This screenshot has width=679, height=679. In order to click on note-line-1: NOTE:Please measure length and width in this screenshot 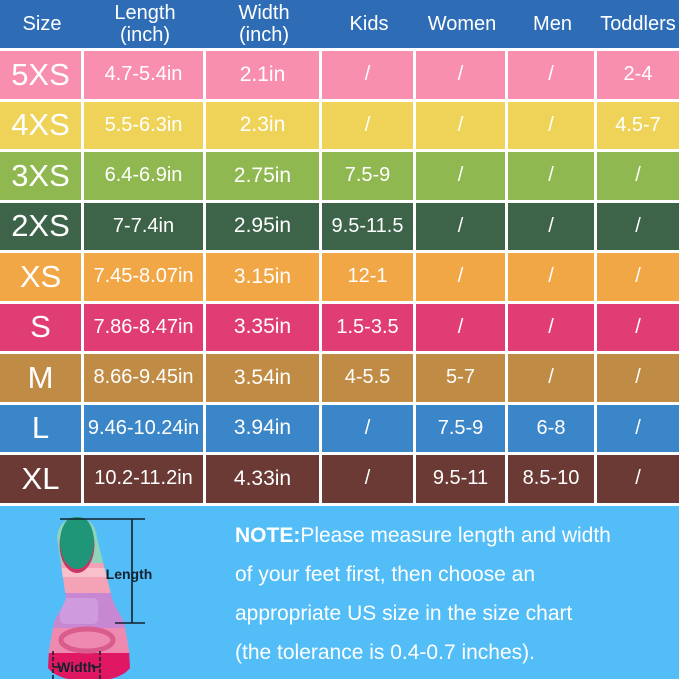, I will do `click(423, 535)`.